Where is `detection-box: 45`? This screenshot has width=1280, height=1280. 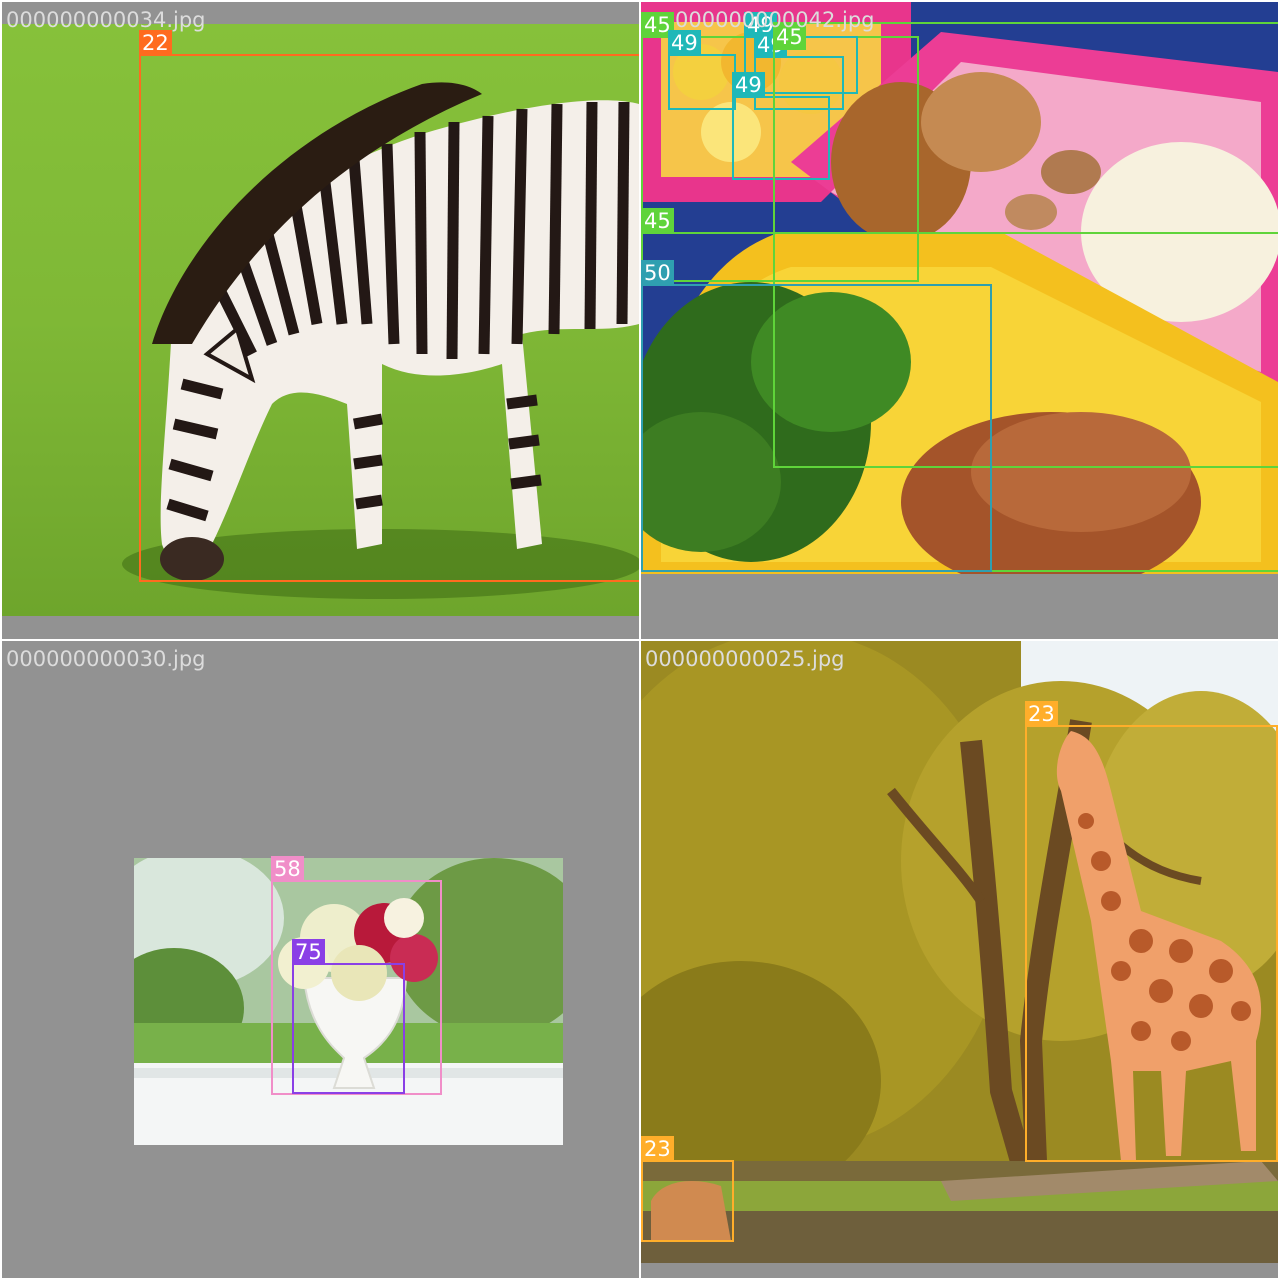 detection-box: 45 is located at coordinates (1025, 245).